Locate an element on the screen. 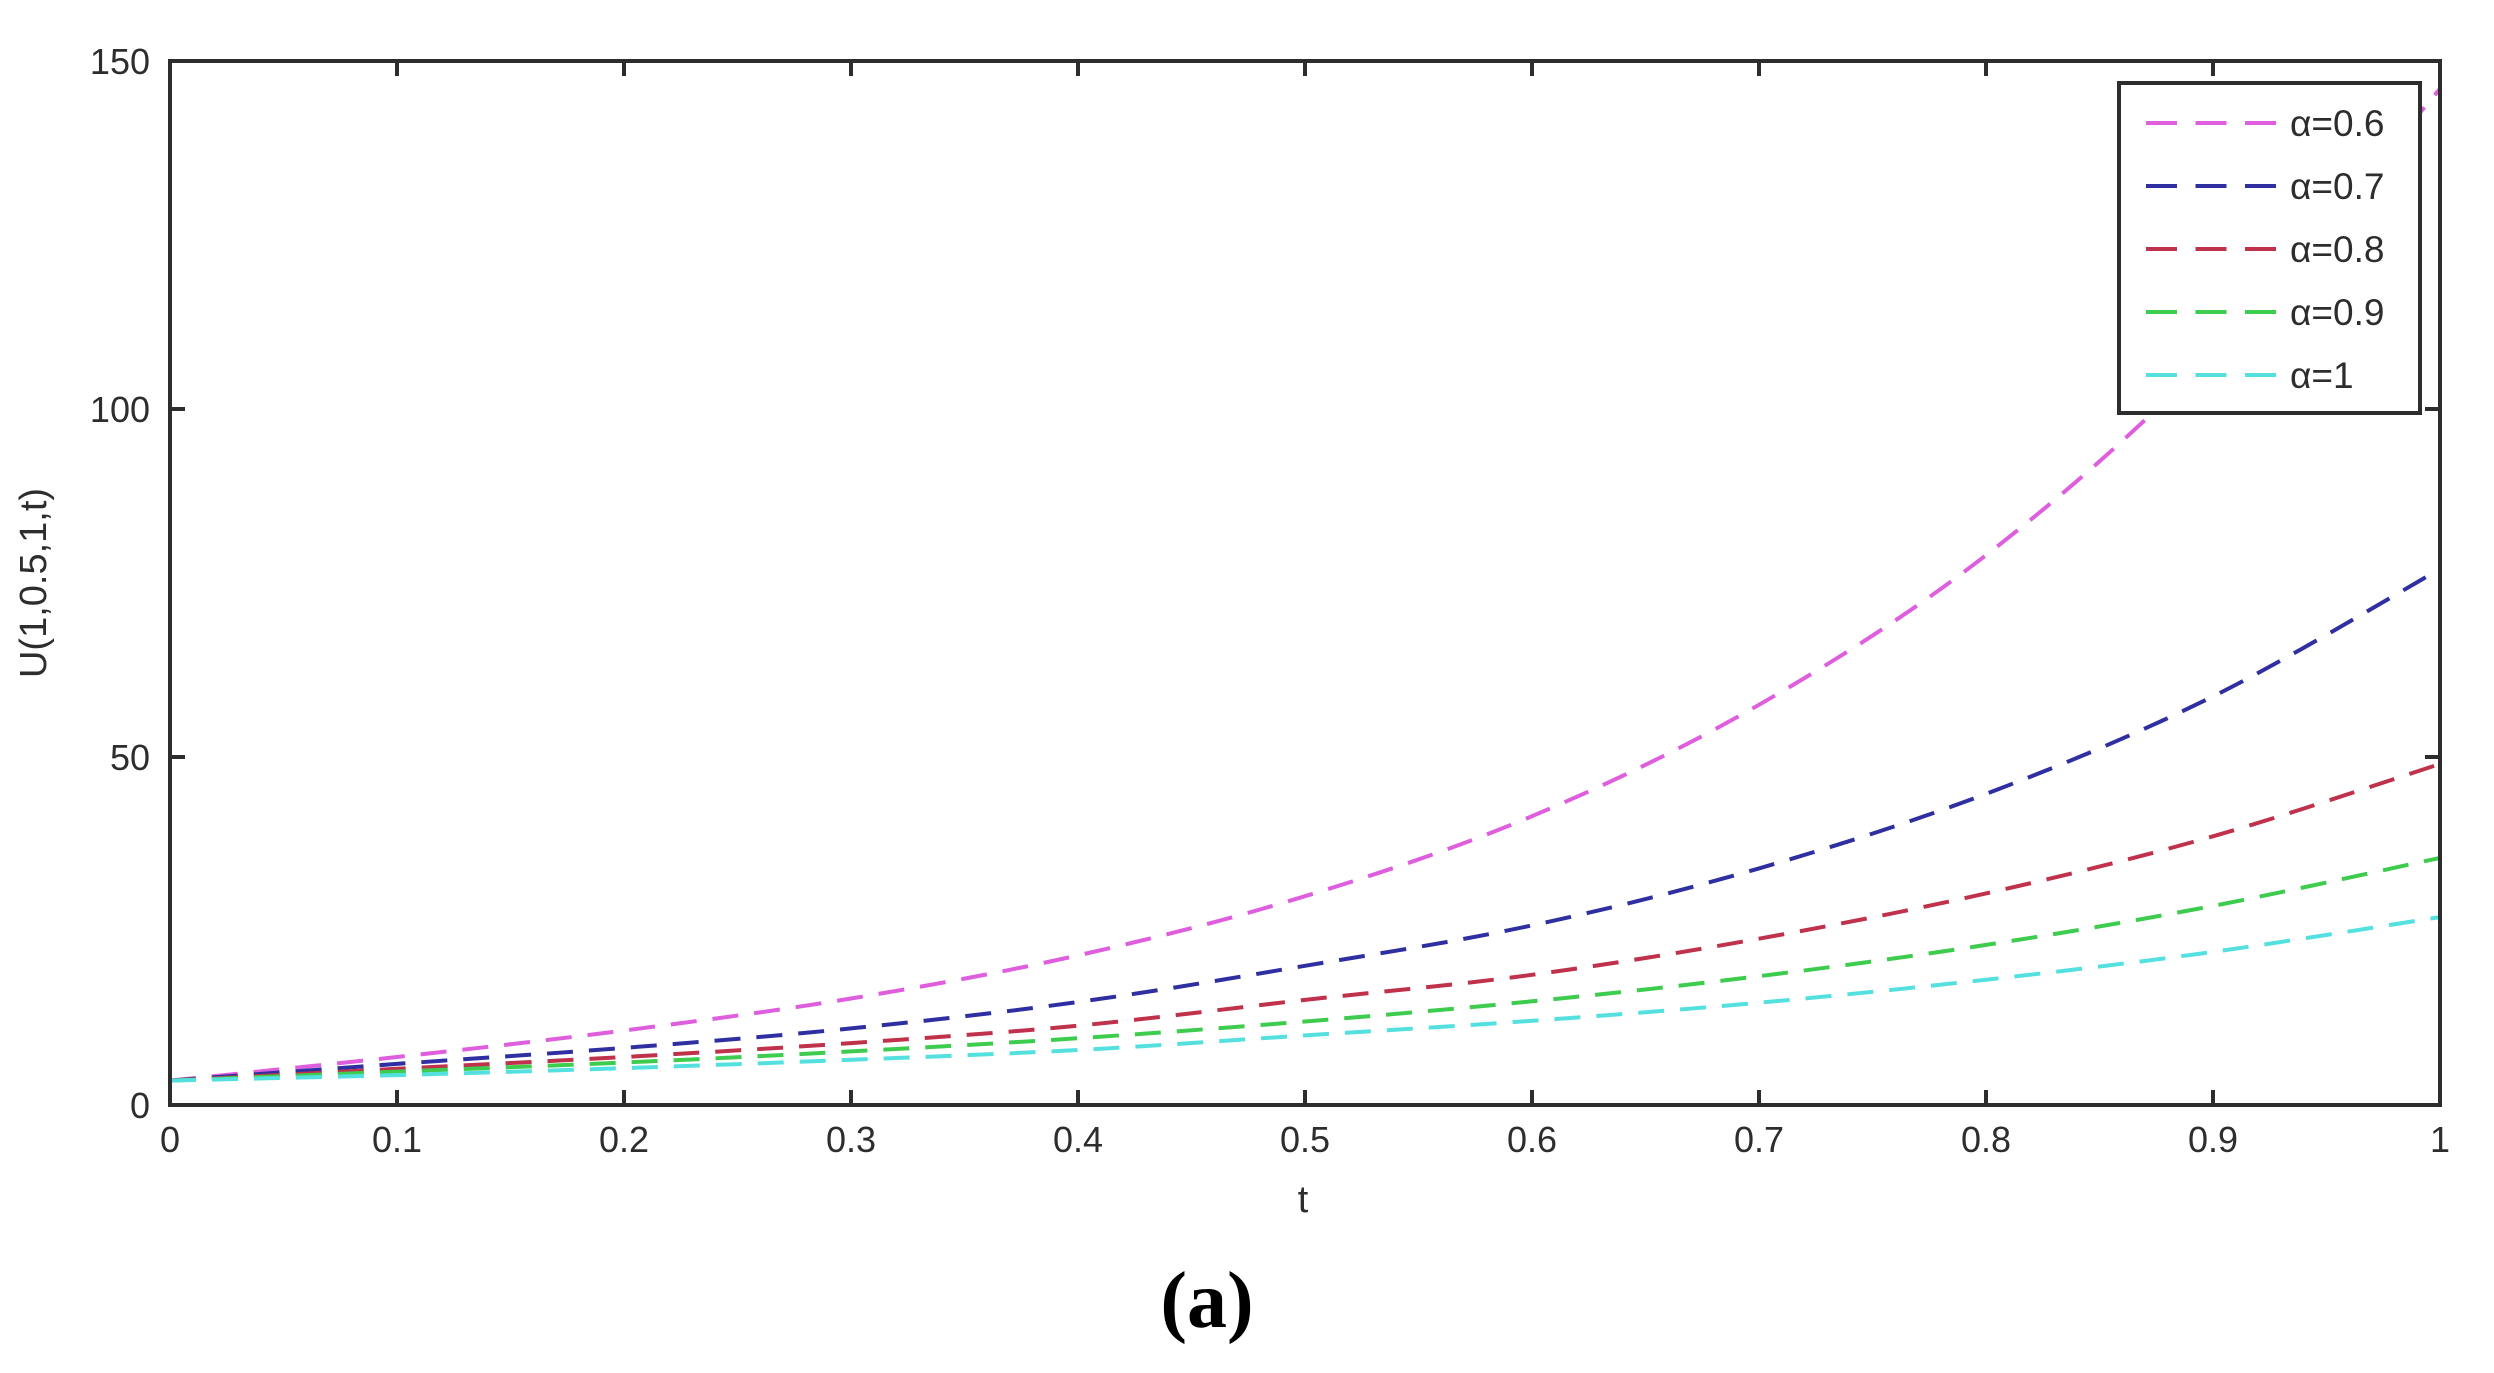  x-axis-tick-label: 0.4 is located at coordinates (1078, 1139).